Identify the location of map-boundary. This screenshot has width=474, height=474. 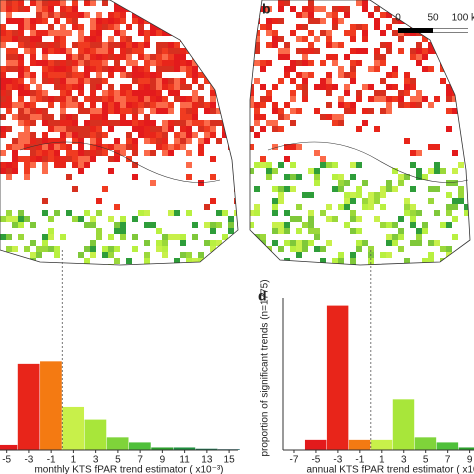
(120, 162).